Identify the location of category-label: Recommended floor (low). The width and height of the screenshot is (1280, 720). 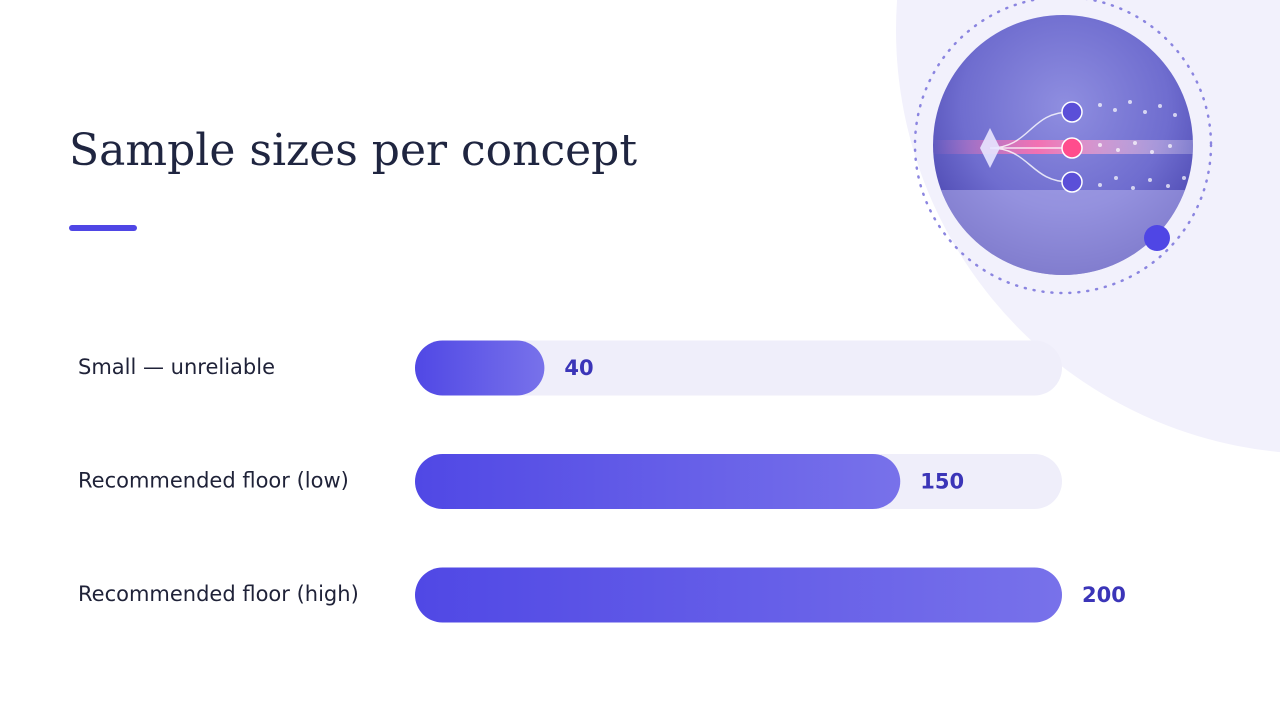
(213, 481).